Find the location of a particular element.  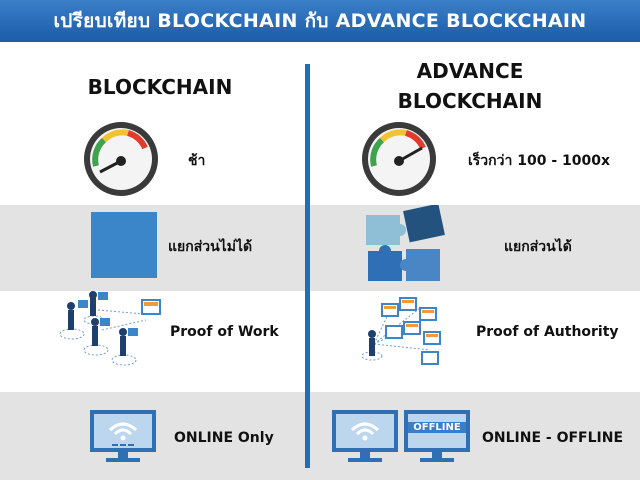

right-row4-label: ONLINE - OFFLINE is located at coordinates (553, 438).